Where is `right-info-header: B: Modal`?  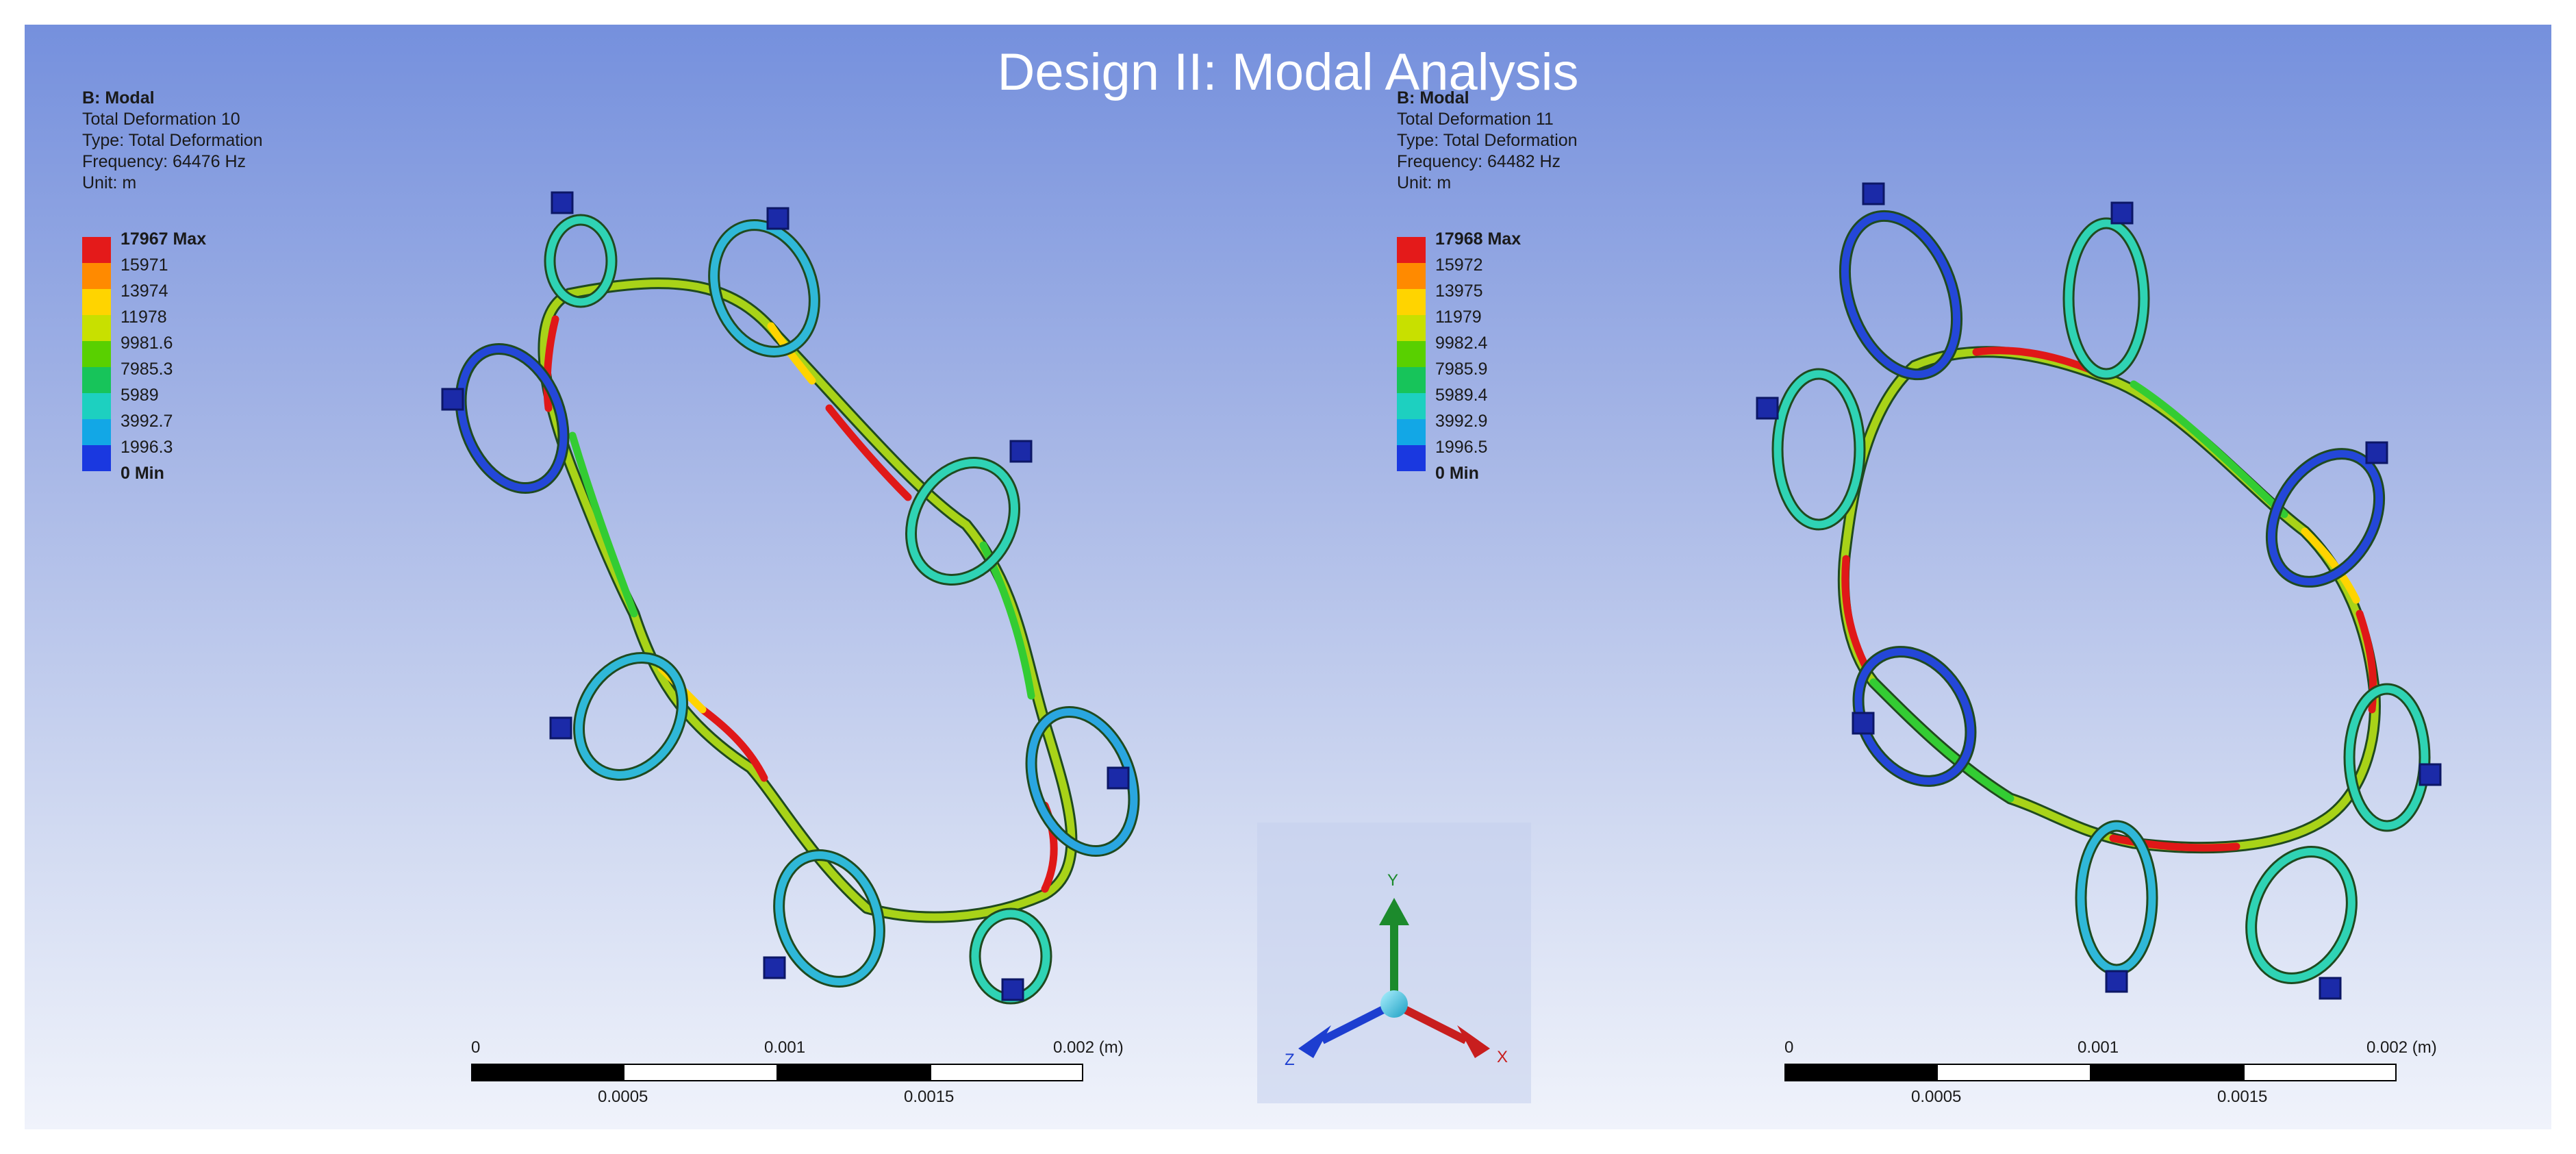
right-info-header: B: Modal is located at coordinates (1433, 98).